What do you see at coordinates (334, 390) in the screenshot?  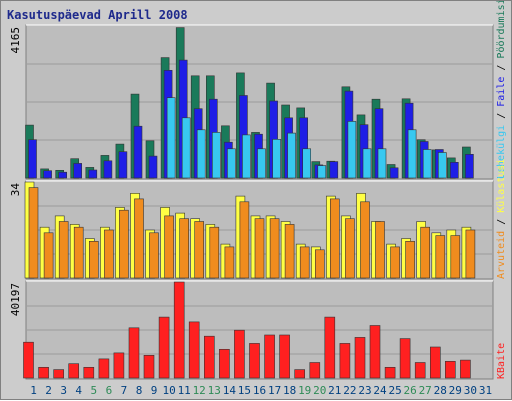 I see `x-tick-label: 21` at bounding box center [334, 390].